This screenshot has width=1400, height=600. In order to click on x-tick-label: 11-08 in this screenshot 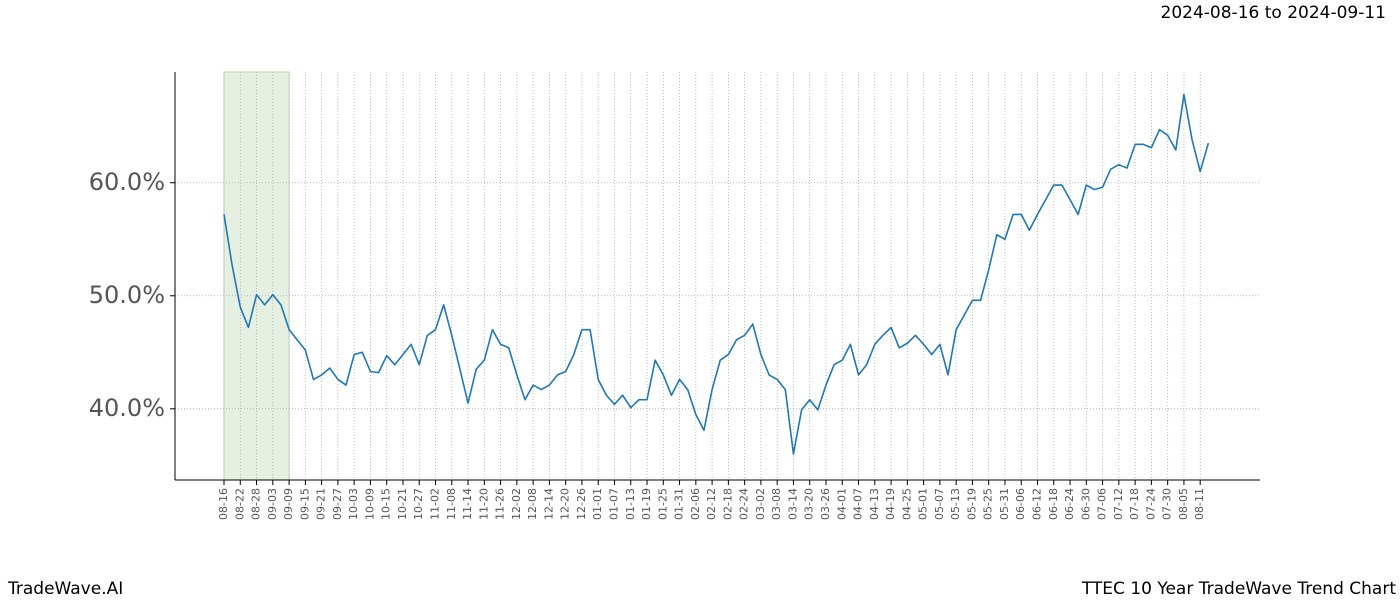, I will do `click(451, 504)`.